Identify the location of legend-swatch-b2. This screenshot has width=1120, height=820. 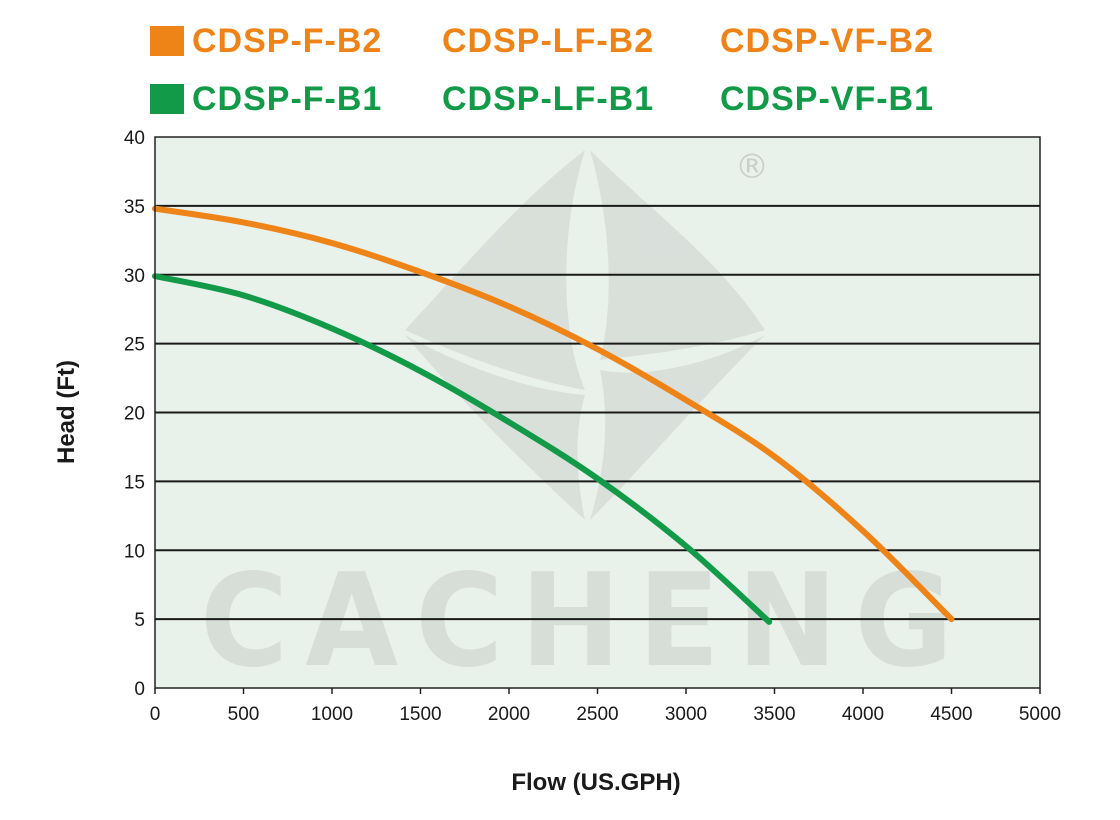
(167, 41).